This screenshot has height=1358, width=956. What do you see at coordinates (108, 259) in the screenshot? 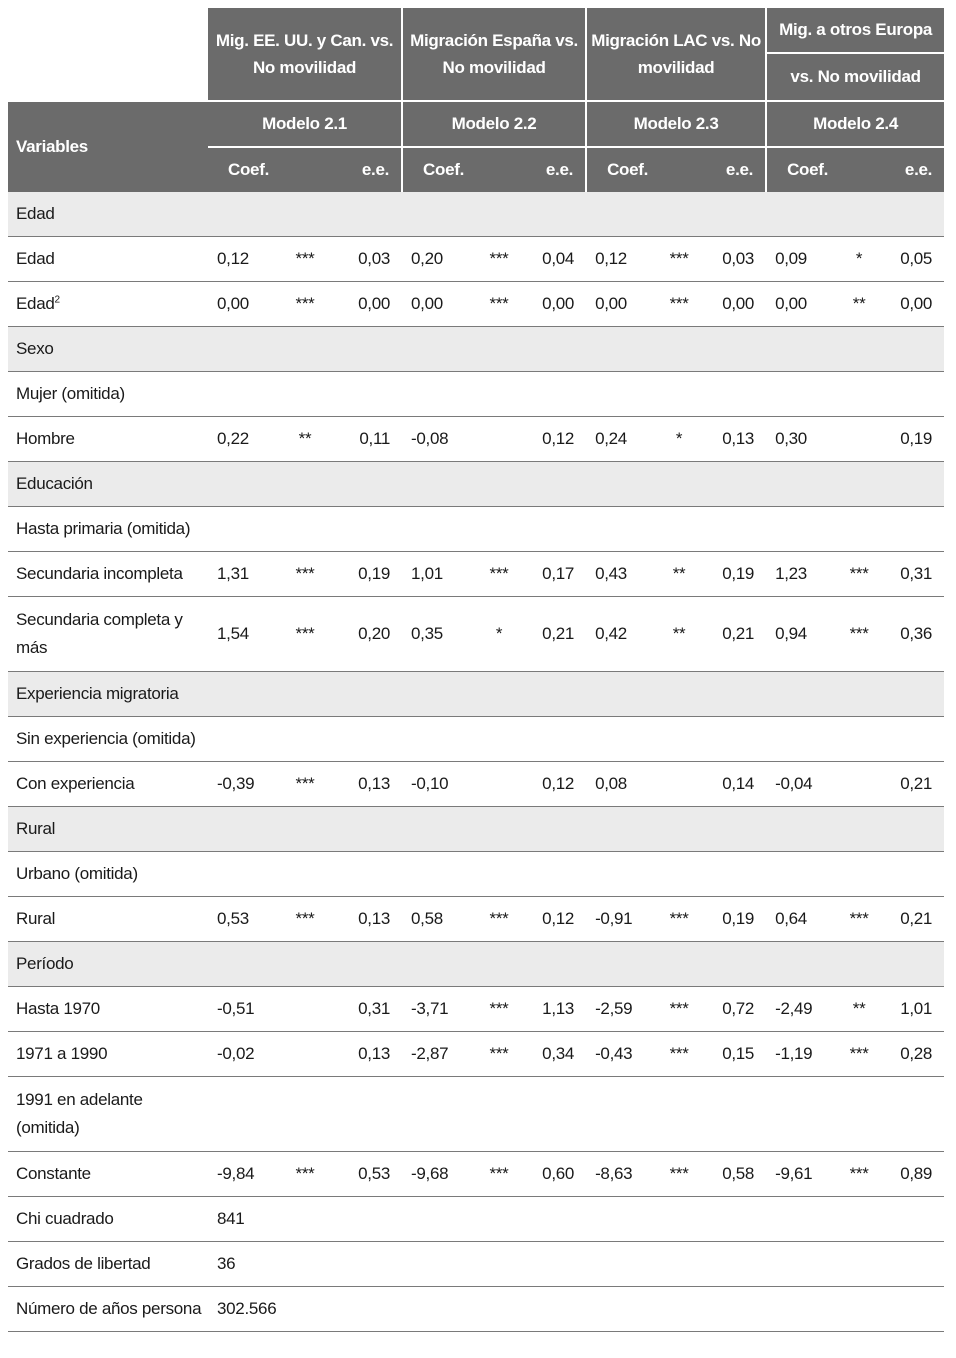
I see `variable-label: Edad` at bounding box center [108, 259].